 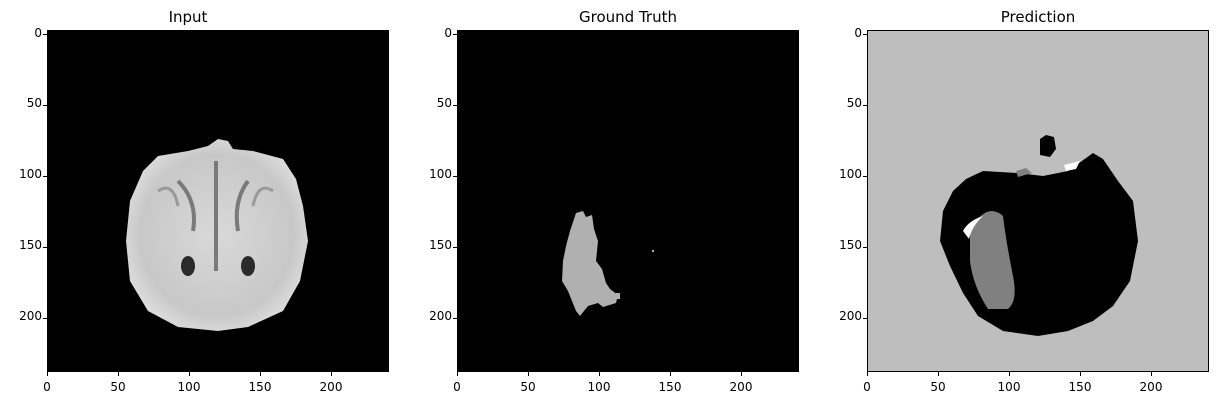 I want to click on panel-title: Ground Truth, so click(x=628, y=17).